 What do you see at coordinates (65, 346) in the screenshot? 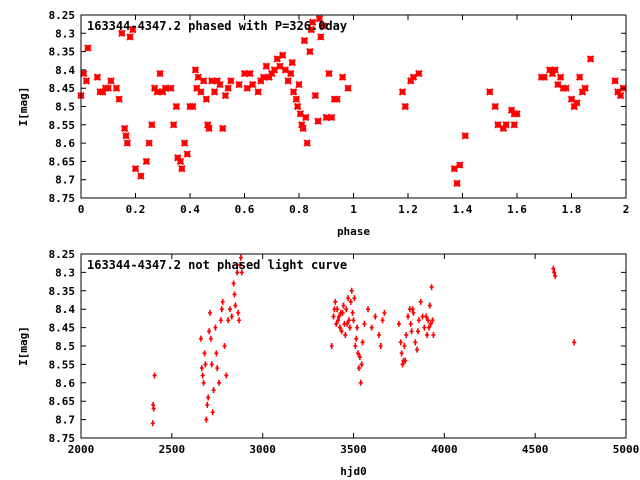
I see `unphased-y-tick-label: 8.5` at bounding box center [65, 346].